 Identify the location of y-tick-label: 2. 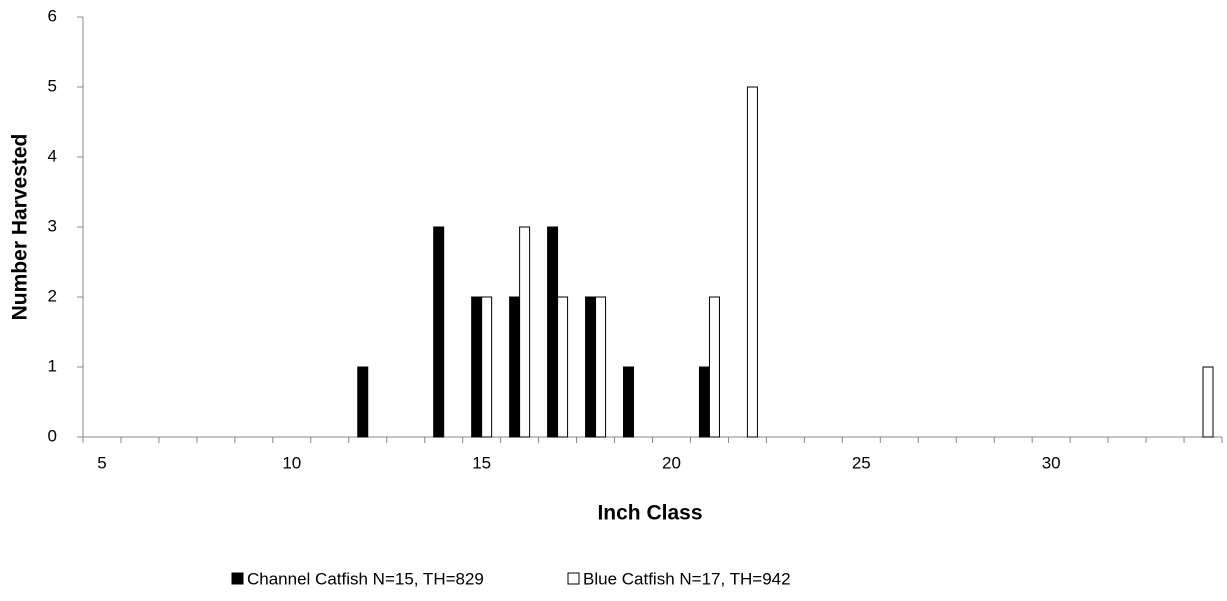
(52, 295).